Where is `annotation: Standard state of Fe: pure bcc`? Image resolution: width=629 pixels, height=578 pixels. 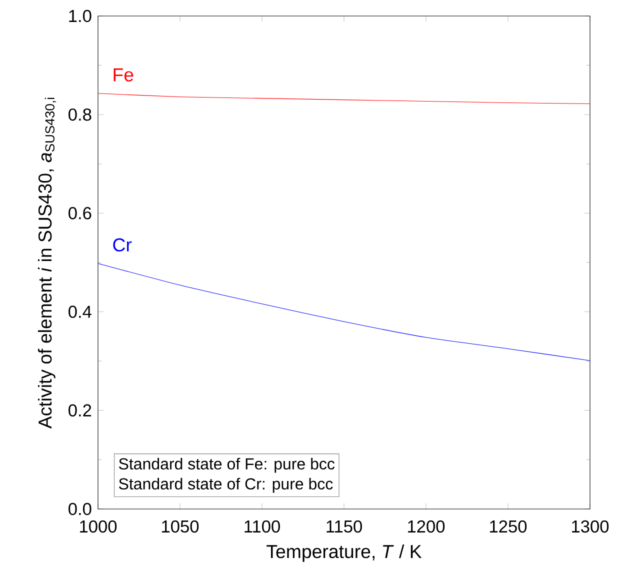 annotation: Standard state of Fe: pure bcc is located at coordinates (227, 465).